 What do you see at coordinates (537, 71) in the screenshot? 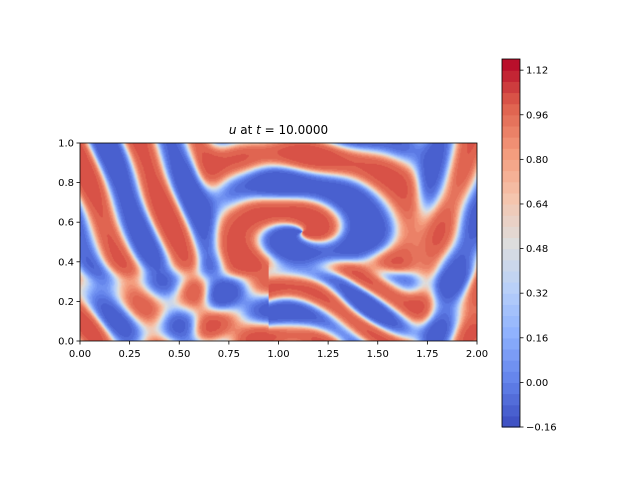
I see `colorbar-tick-label: 1.12` at bounding box center [537, 71].